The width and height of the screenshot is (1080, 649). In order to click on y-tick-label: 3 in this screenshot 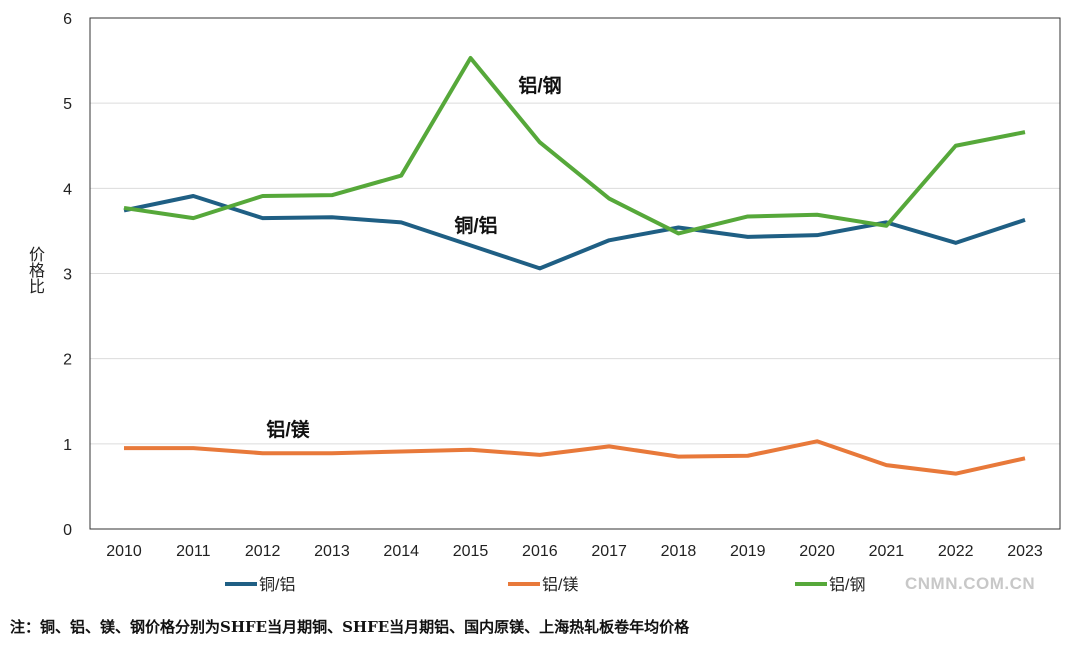, I will do `click(67, 275)`.